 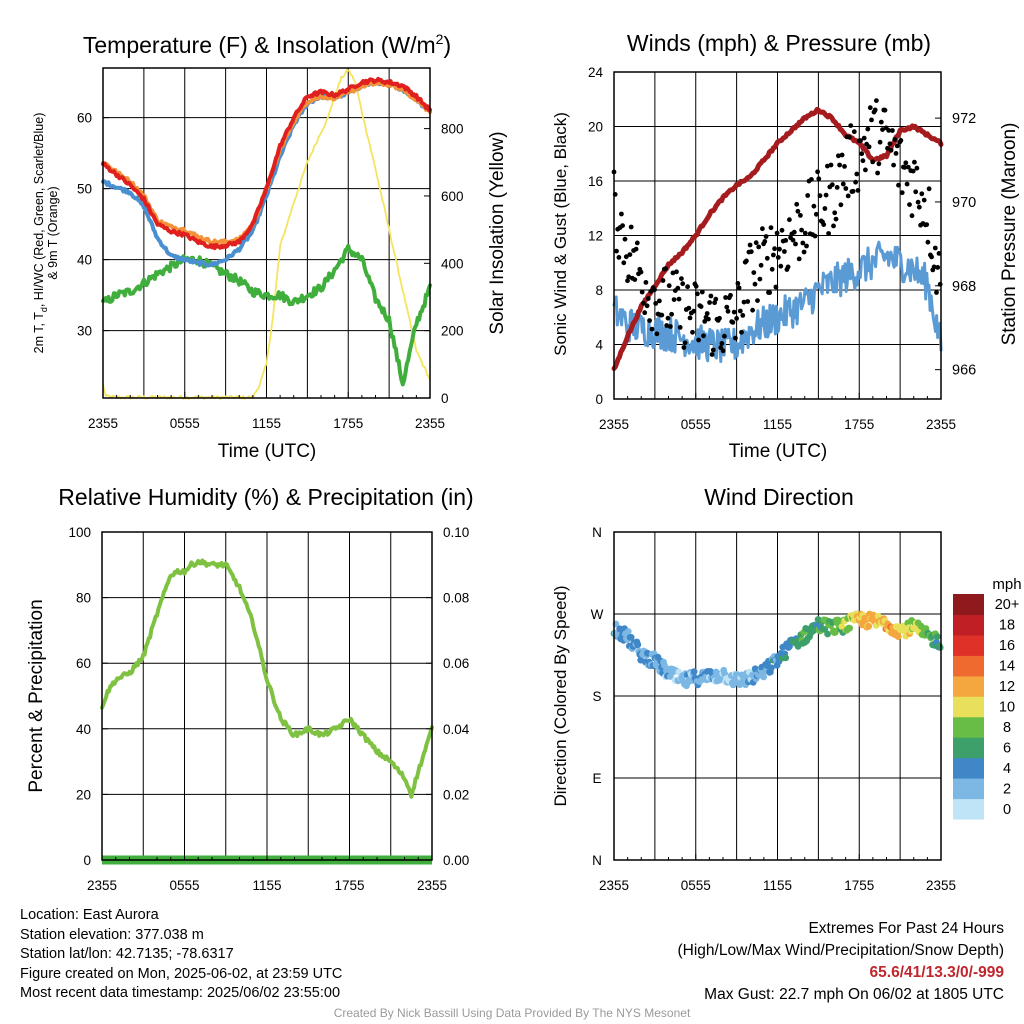 I want to click on x-tick-label: 2355, so click(x=941, y=424).